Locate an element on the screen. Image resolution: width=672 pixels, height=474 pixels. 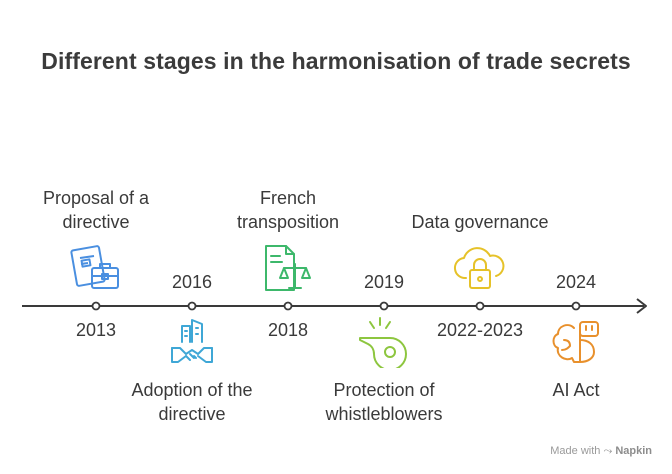
milestone-label-french: French transposition is located at coordinates (288, 210).